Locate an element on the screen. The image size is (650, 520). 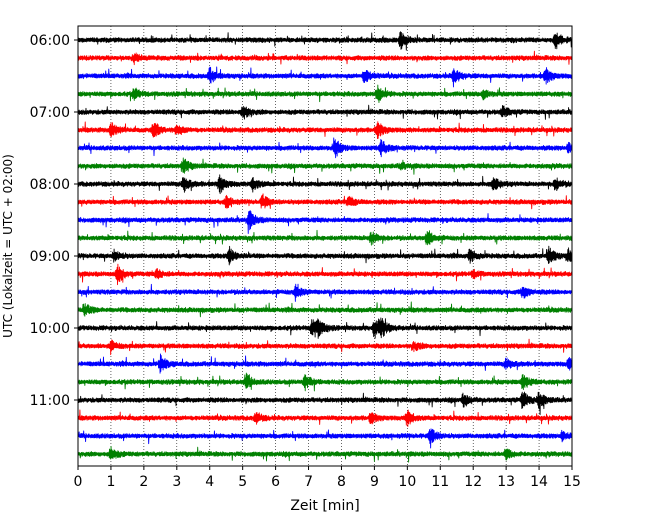
y-axis-ticks: 06:00 07:00 08:00 09:00 10:00 11:00 is located at coordinates (54, 221).